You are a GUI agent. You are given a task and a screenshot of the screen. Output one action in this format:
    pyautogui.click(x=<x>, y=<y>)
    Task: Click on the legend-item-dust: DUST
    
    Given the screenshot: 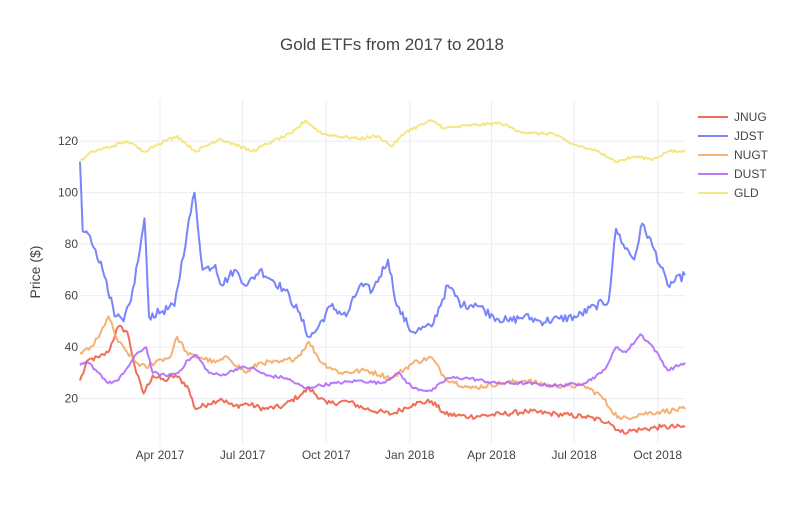 What is the action you would take?
    pyautogui.click(x=732, y=174)
    